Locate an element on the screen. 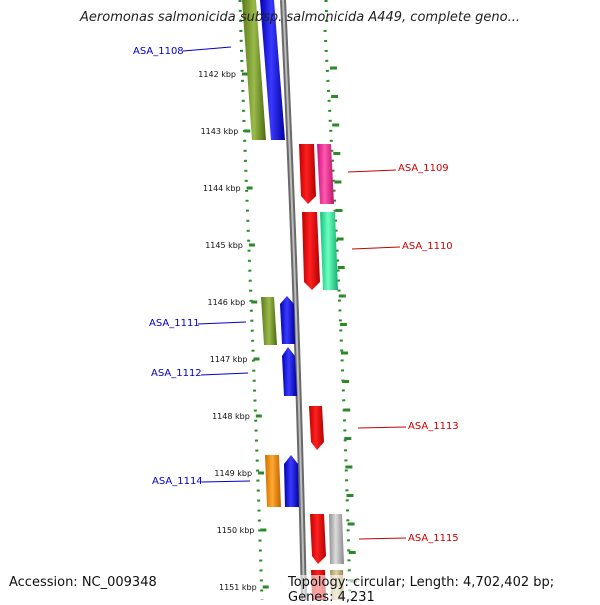 This screenshot has width=600, height=605. ruler-tick-label: 1151 kbp is located at coordinates (238, 587).